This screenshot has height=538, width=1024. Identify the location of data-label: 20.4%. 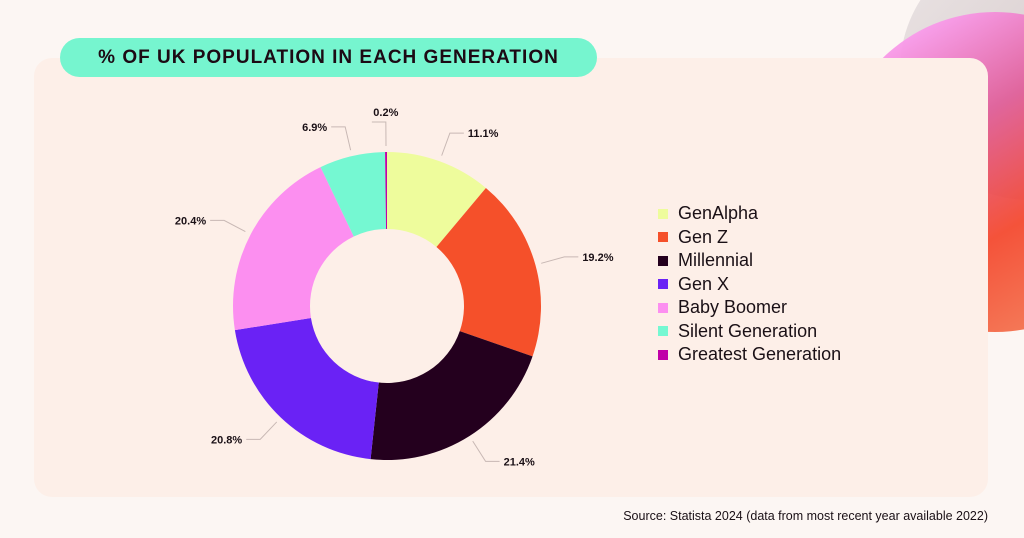
(190, 221).